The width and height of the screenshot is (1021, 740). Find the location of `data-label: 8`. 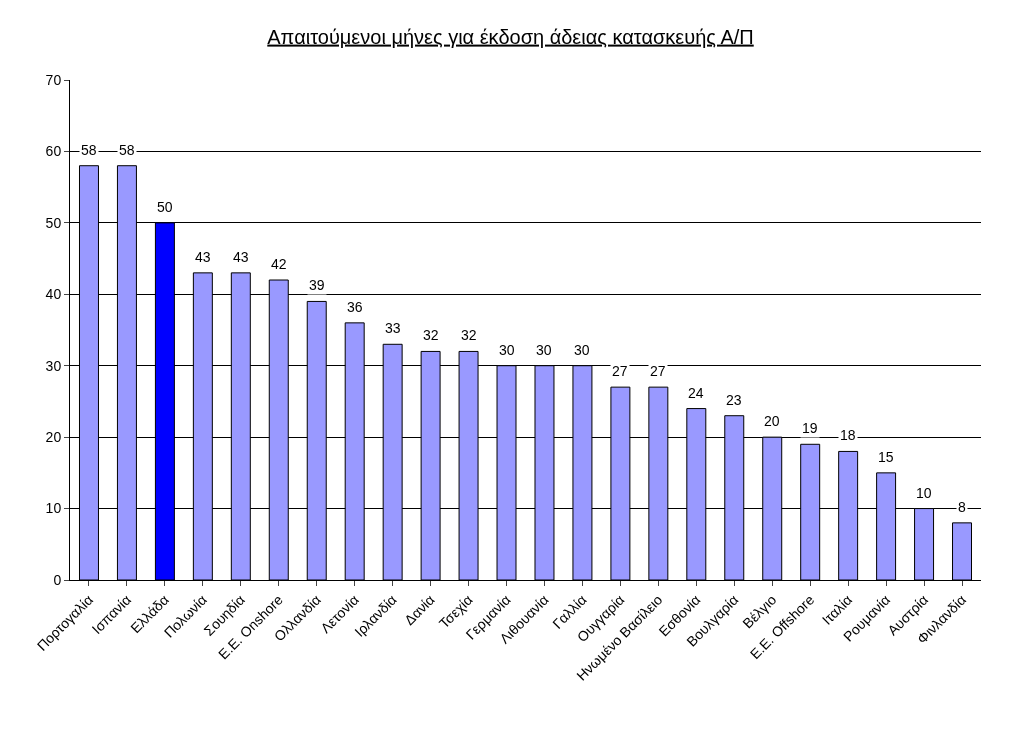

data-label: 8 is located at coordinates (962, 507).